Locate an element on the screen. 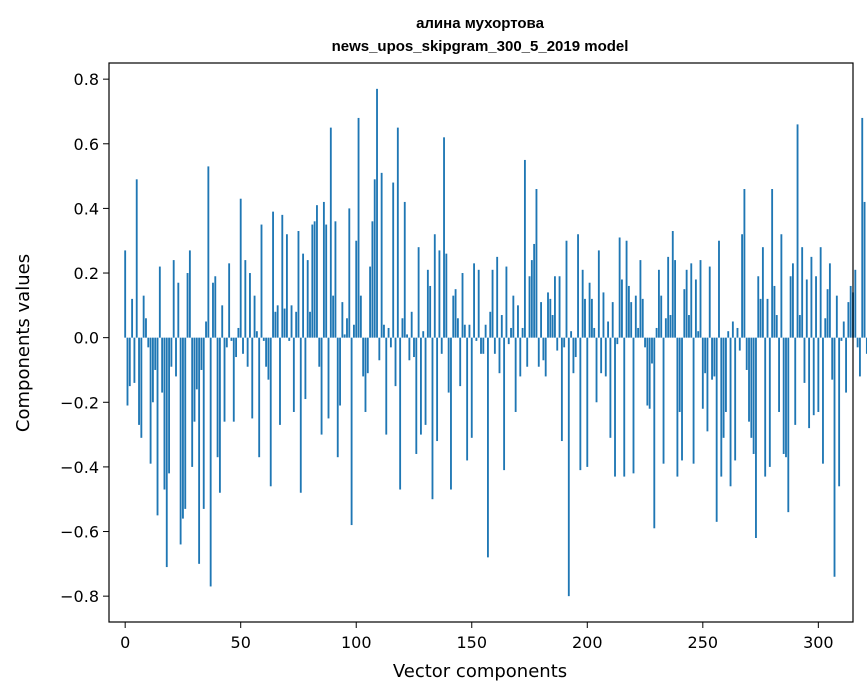 The image size is (867, 696). y-tick-label: 0.0 is located at coordinates (86, 338).